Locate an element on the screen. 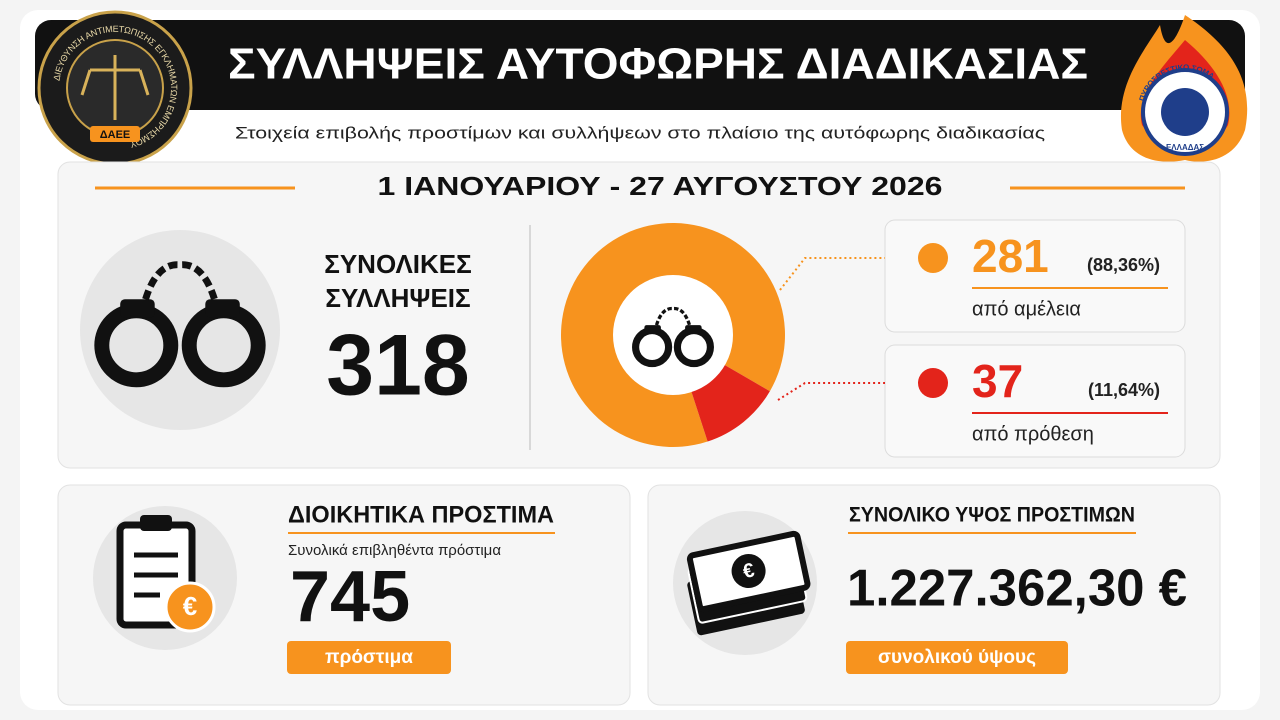 The width and height of the screenshot is (1280, 720). badge-text: συνολικού ύψους is located at coordinates (957, 657).